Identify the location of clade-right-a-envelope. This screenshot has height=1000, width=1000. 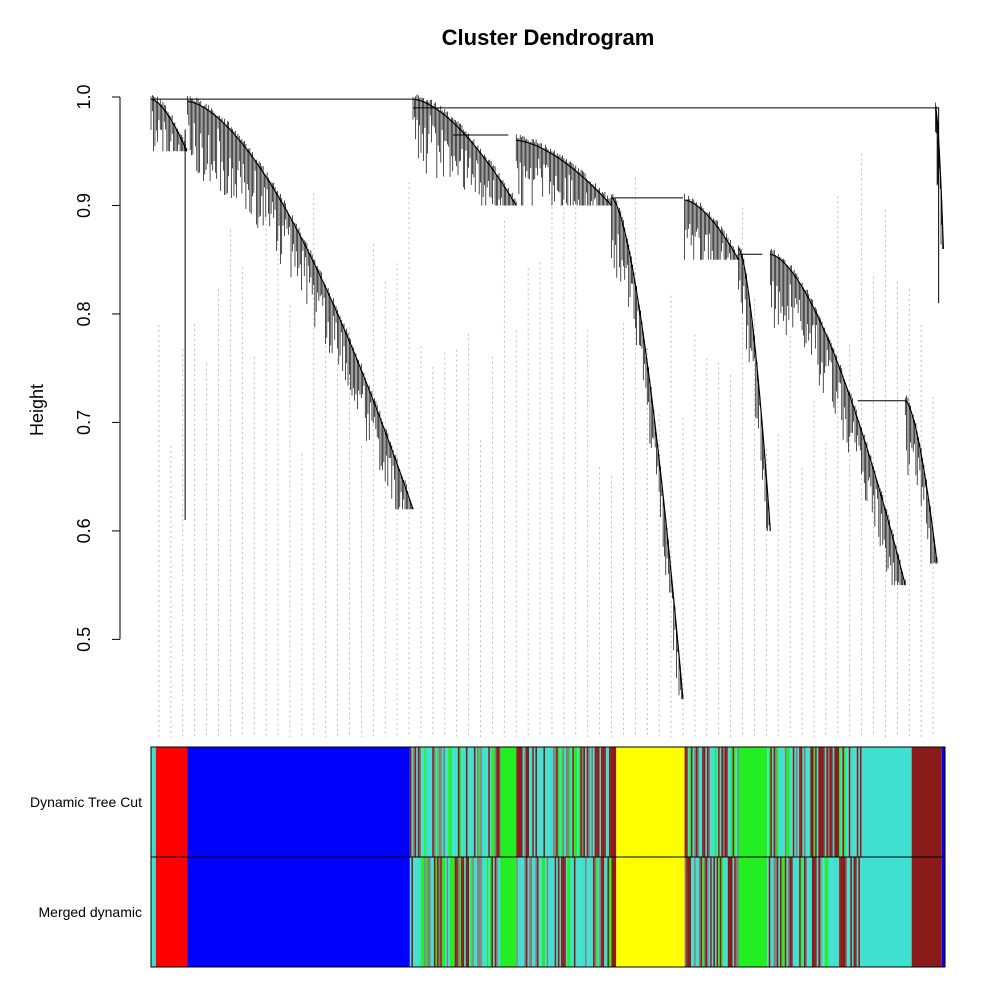
(712, 230).